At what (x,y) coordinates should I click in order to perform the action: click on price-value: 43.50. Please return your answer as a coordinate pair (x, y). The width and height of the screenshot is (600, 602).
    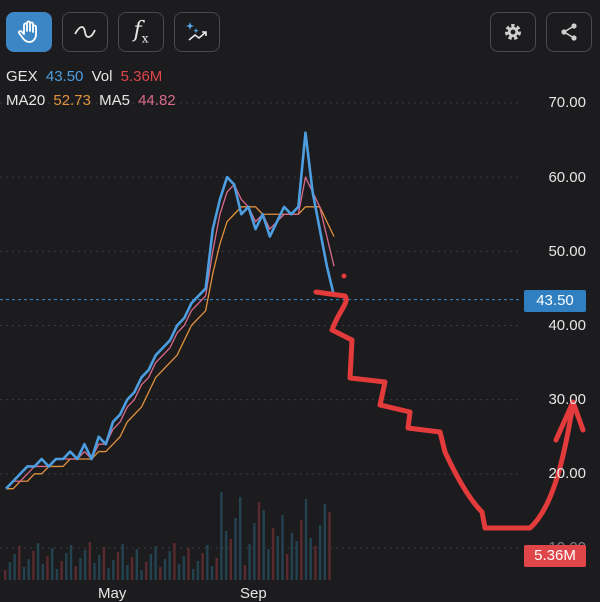
    Looking at the image, I should click on (64, 76).